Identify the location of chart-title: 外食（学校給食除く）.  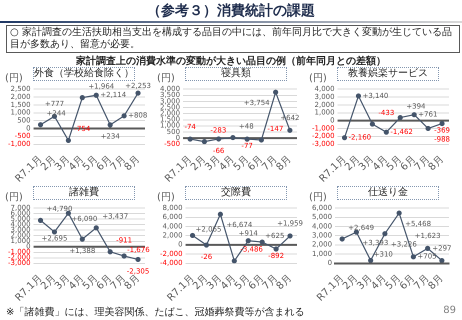
(84, 74).